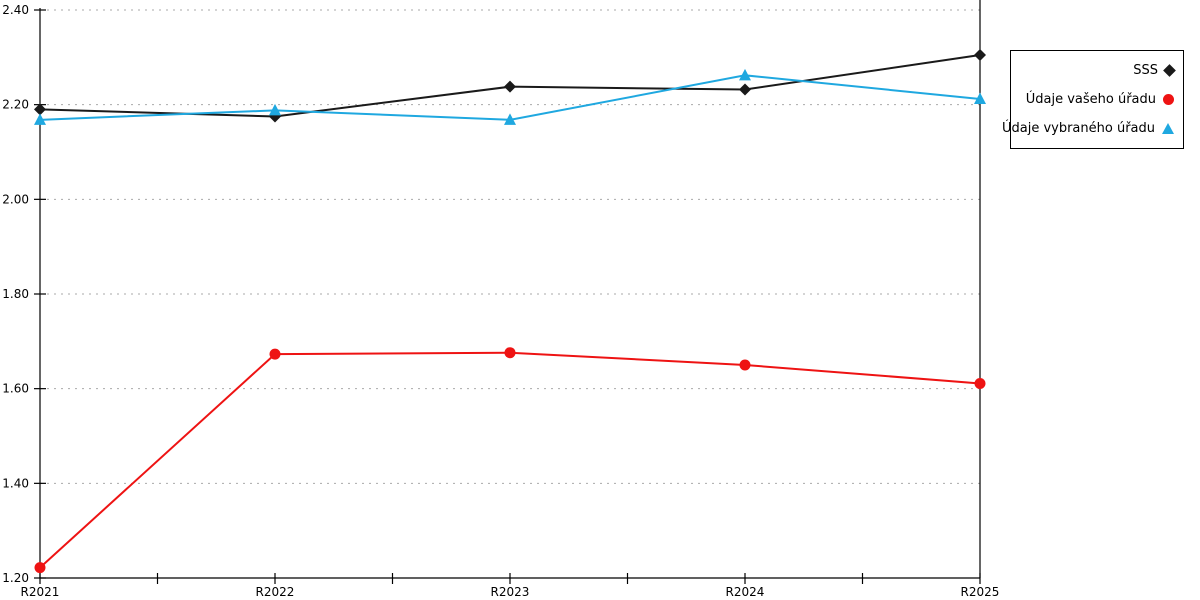  Describe the element at coordinates (1098, 70) in the screenshot. I see `legend-item-sss: SSS` at that location.